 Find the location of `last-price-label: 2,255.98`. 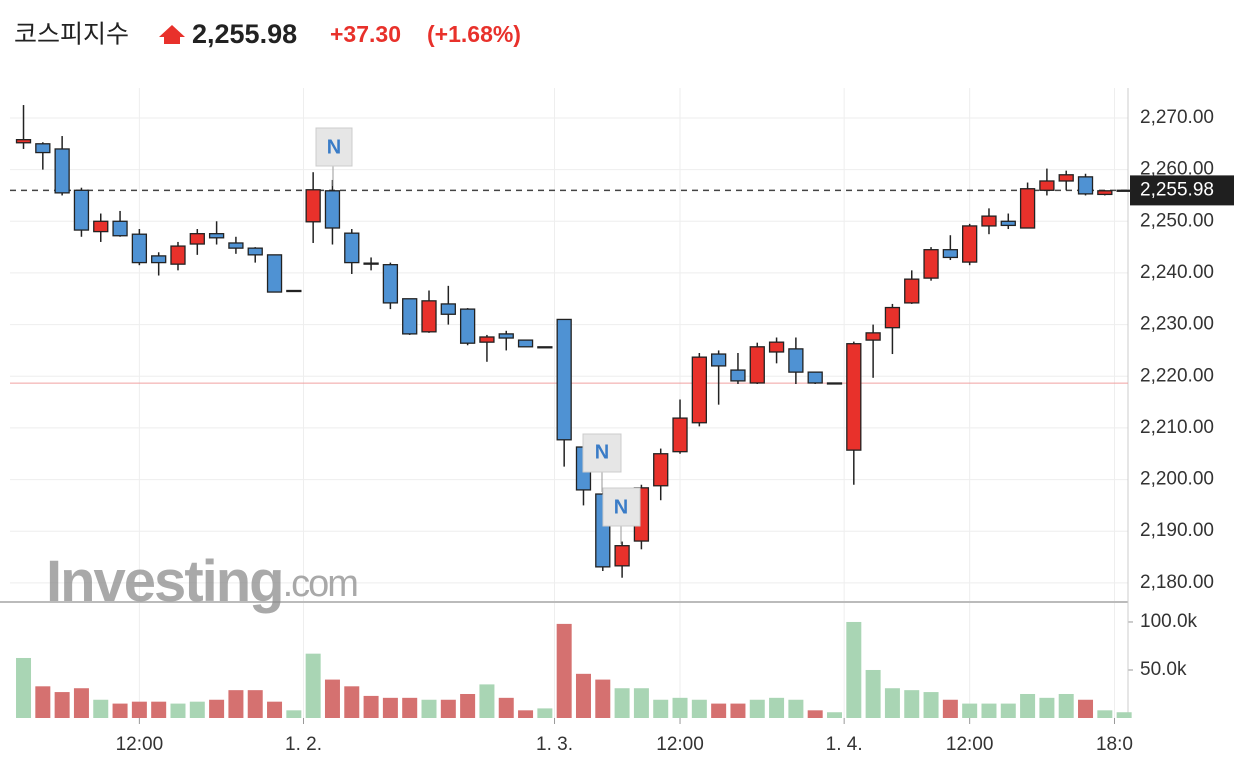

last-price-label: 2,255.98 is located at coordinates (1177, 189).